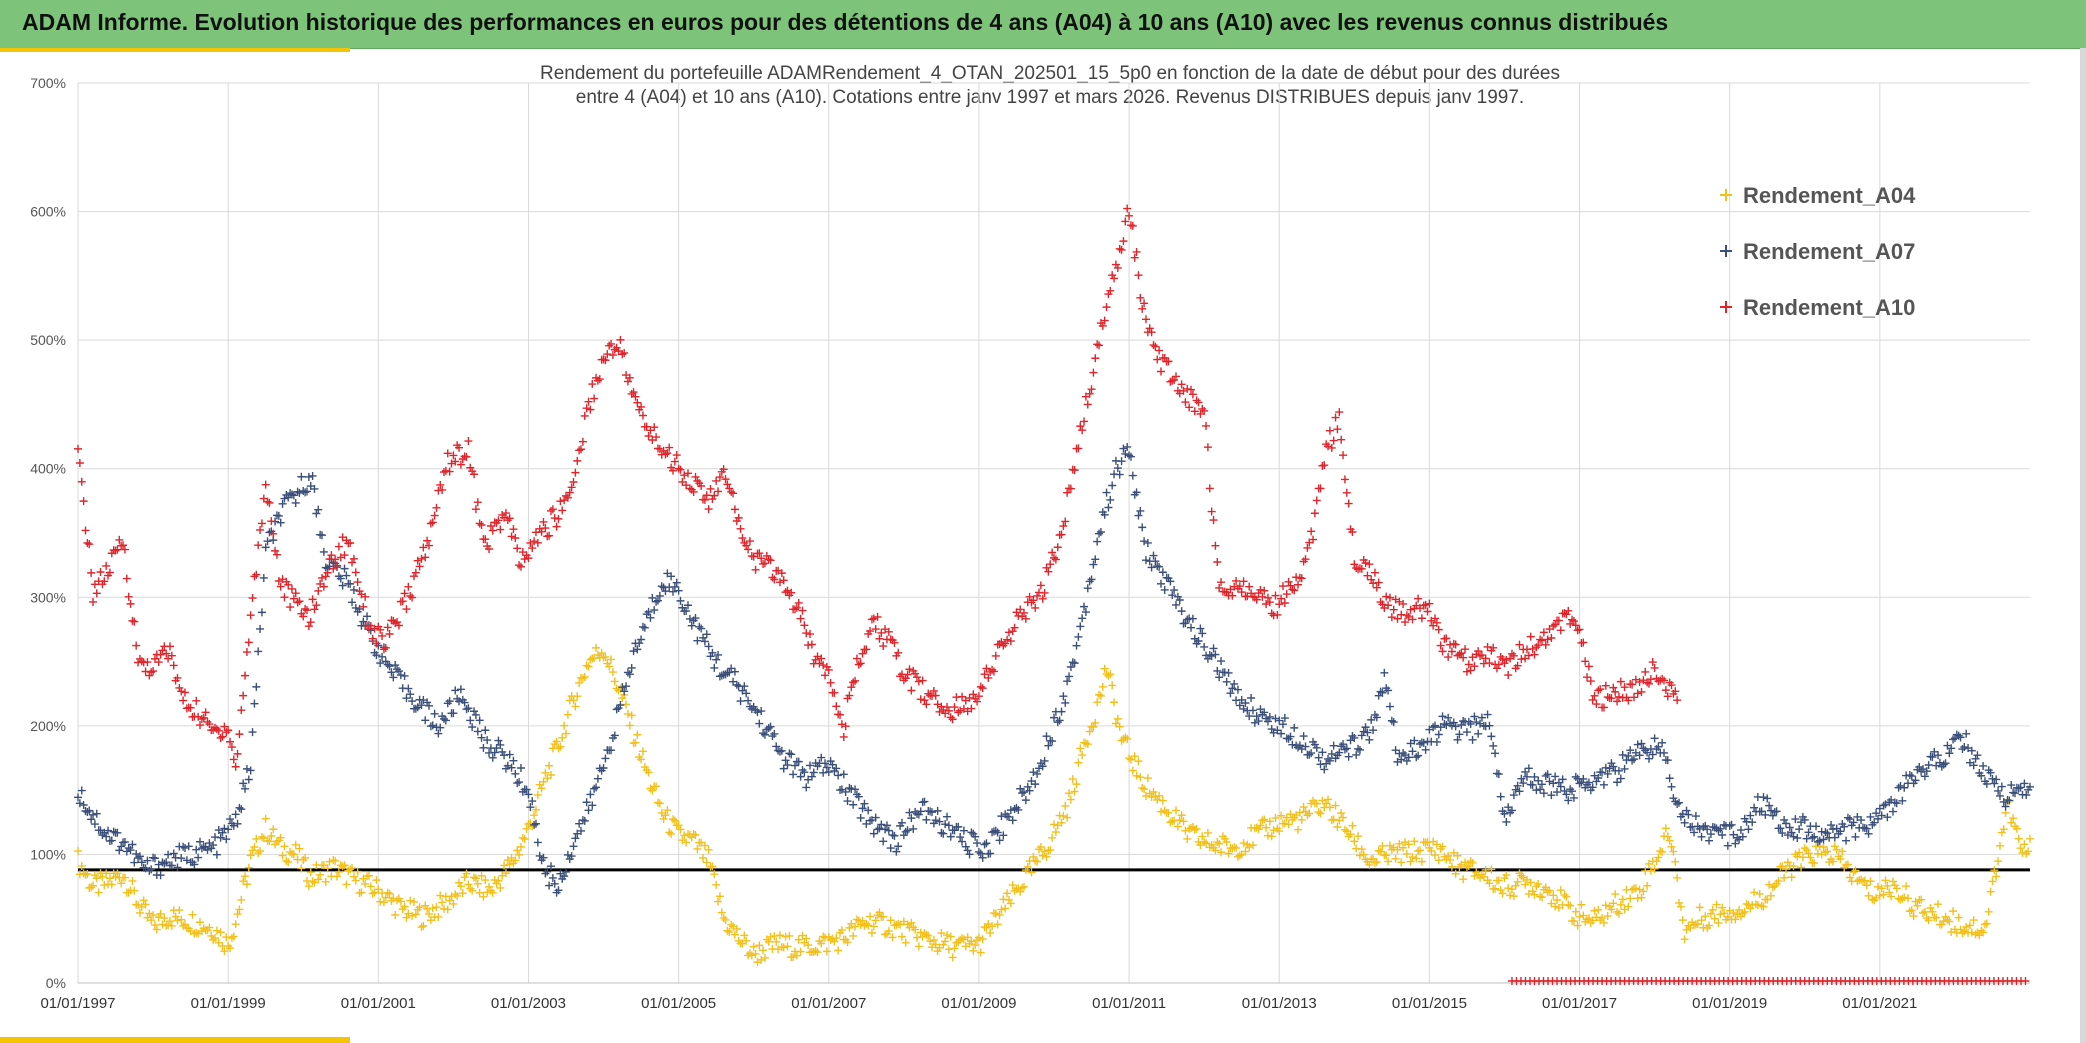  I want to click on x-tick-label: 01/01/2011, so click(1129, 1003).